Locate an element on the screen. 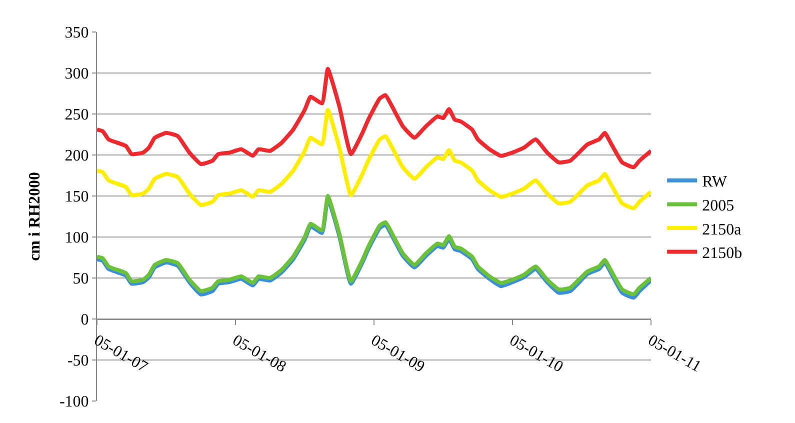 This screenshot has height=423, width=795. legend-label: 2150b is located at coordinates (722, 253).